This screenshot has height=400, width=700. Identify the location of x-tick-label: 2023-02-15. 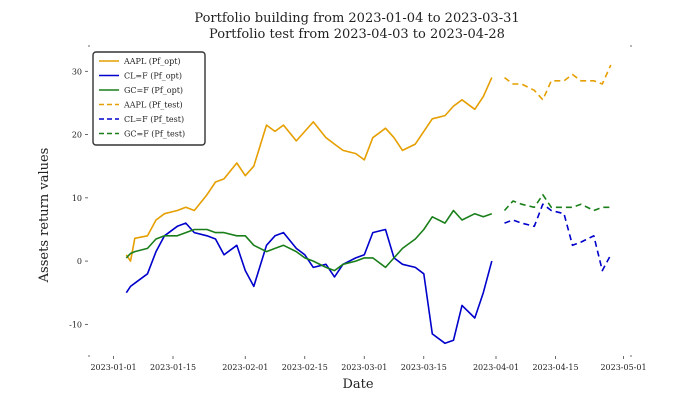
(305, 367).